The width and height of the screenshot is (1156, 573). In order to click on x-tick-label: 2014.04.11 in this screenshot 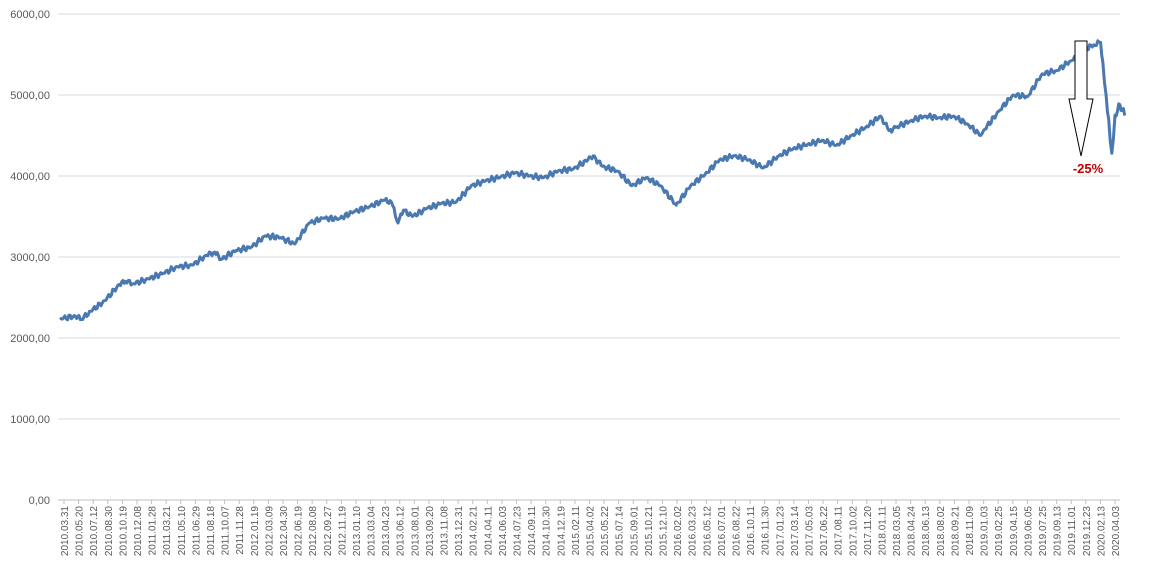, I will do `click(488, 531)`.